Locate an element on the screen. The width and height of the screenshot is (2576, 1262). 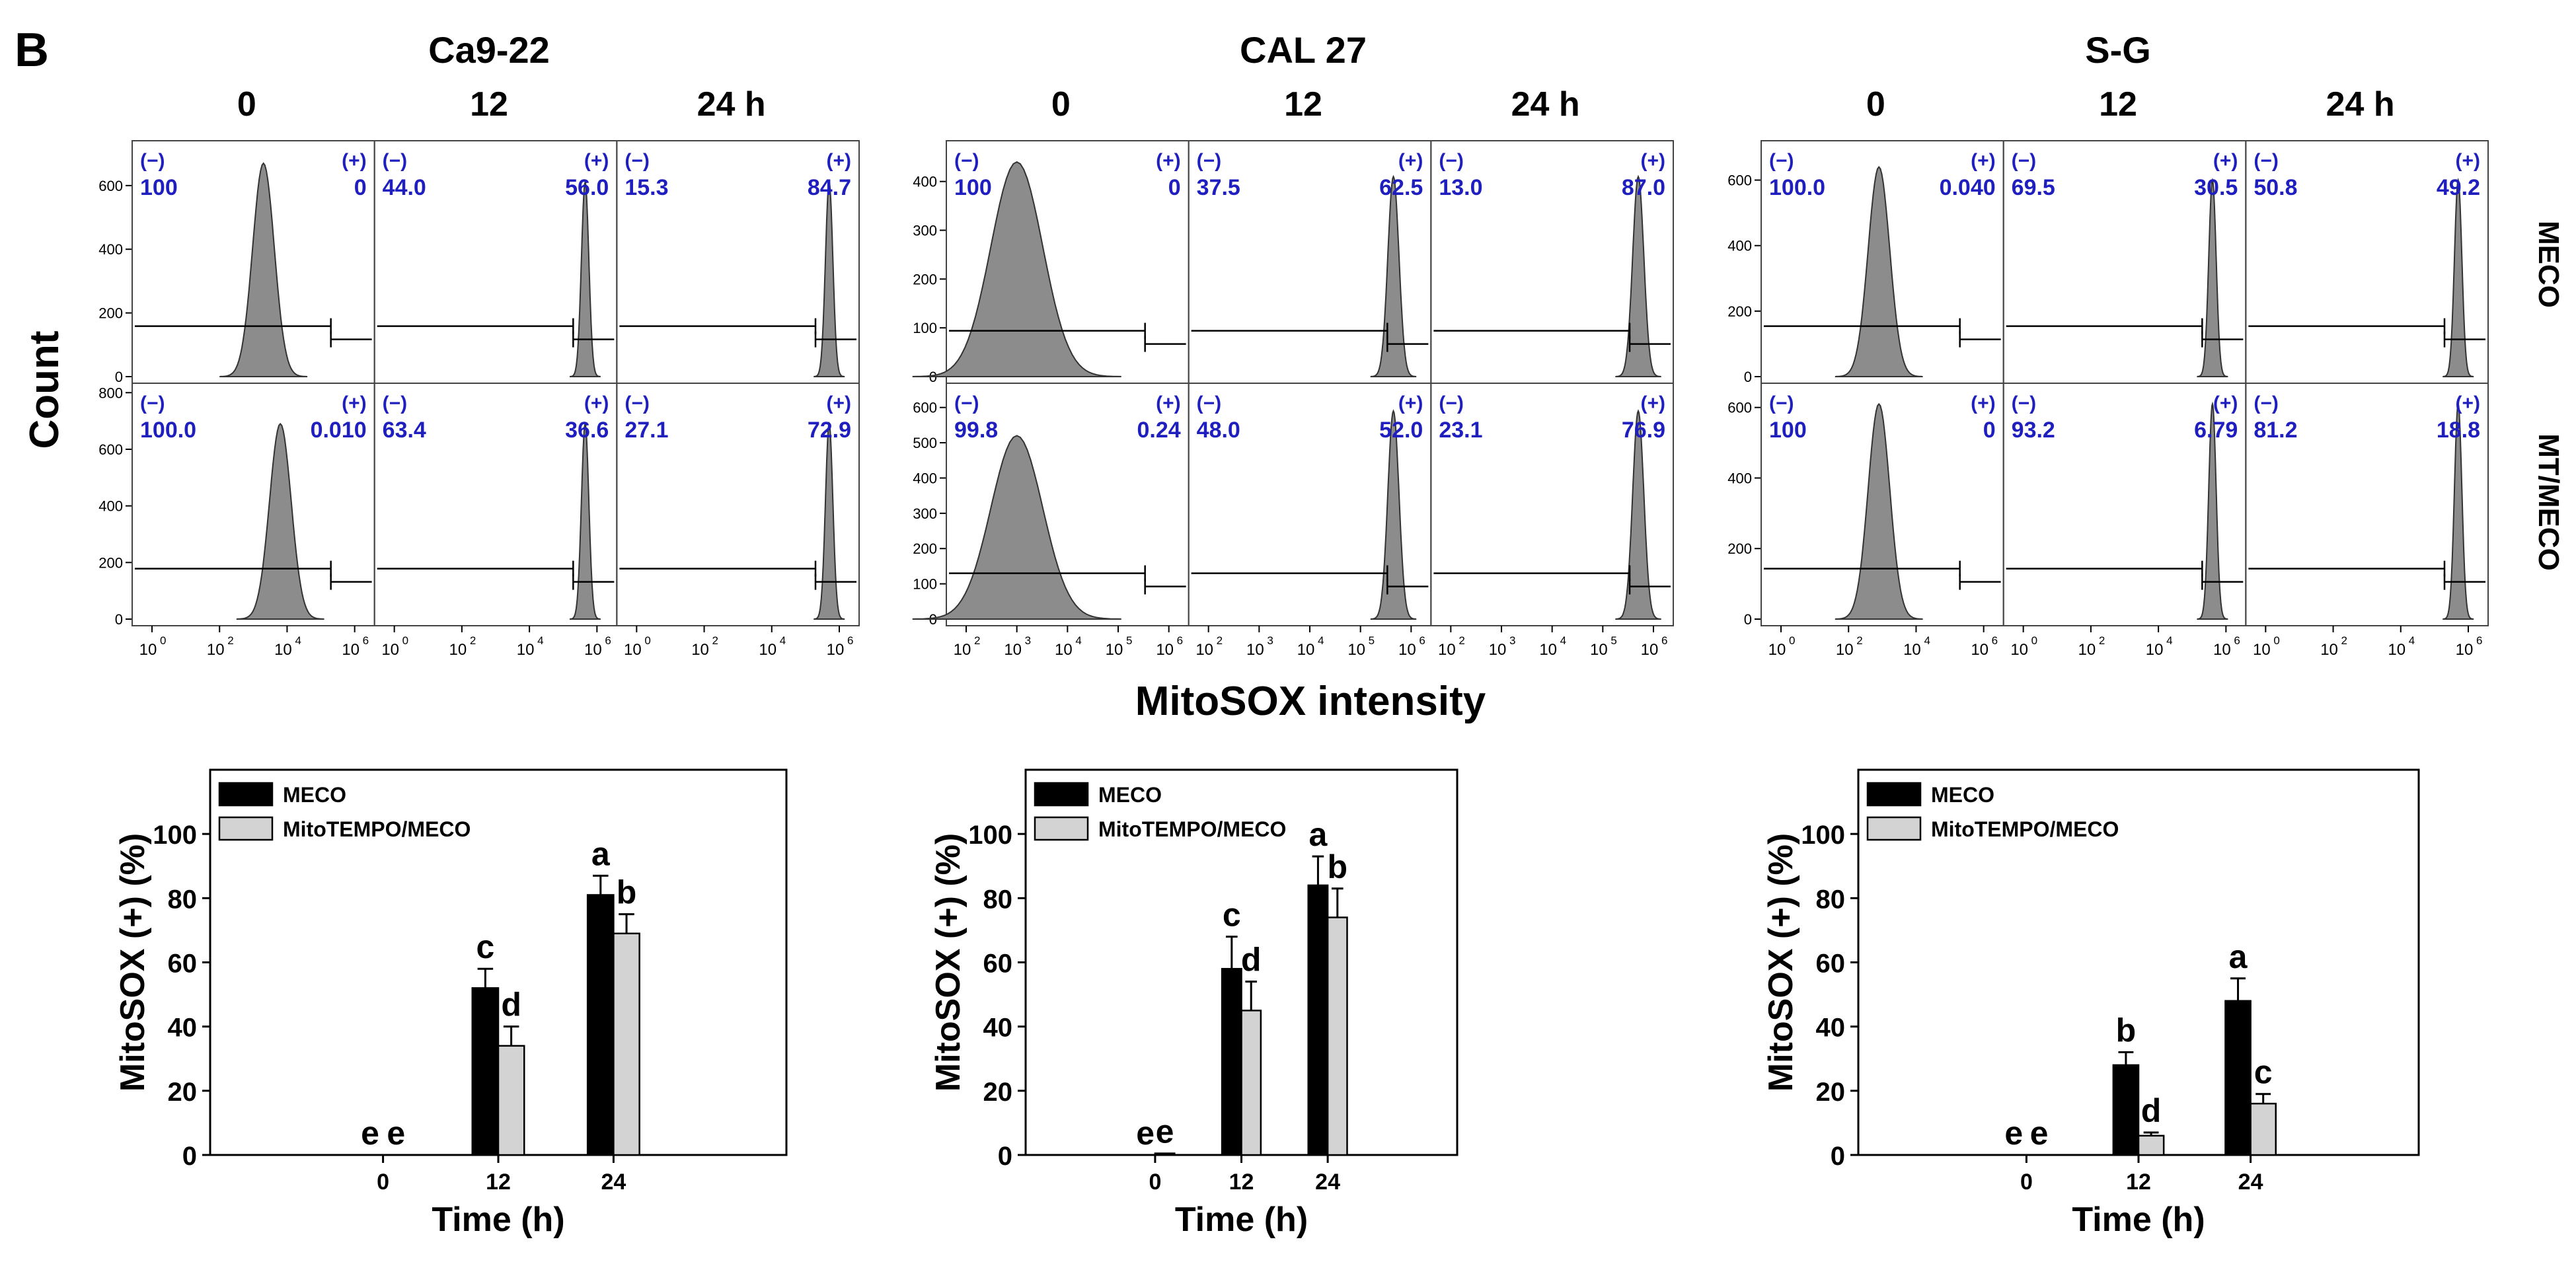
significance-letter: a is located at coordinates (601, 854).